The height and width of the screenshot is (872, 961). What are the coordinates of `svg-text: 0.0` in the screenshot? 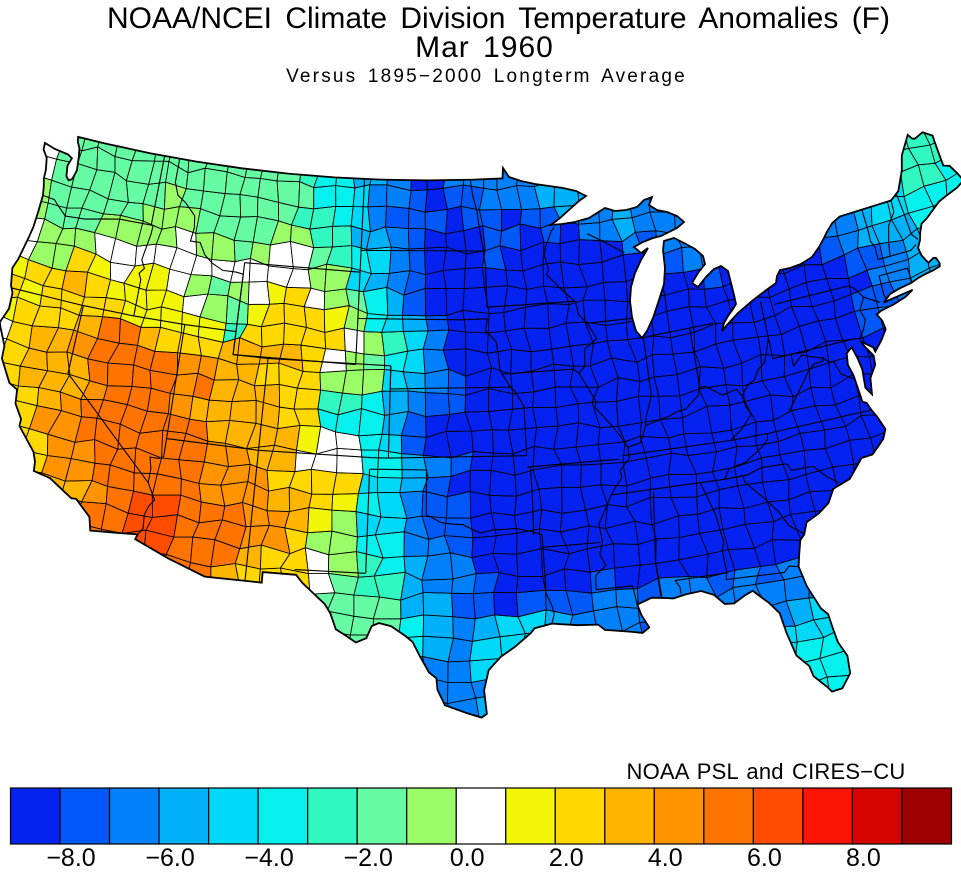 It's located at (467, 858).